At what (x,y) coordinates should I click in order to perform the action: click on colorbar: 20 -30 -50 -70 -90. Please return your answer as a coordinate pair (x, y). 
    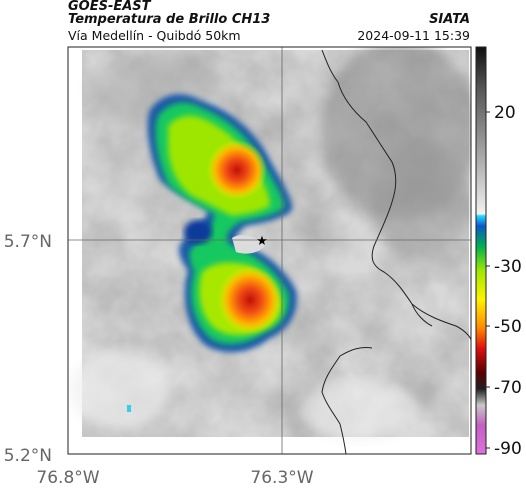
    Looking at the image, I should click on (498, 252).